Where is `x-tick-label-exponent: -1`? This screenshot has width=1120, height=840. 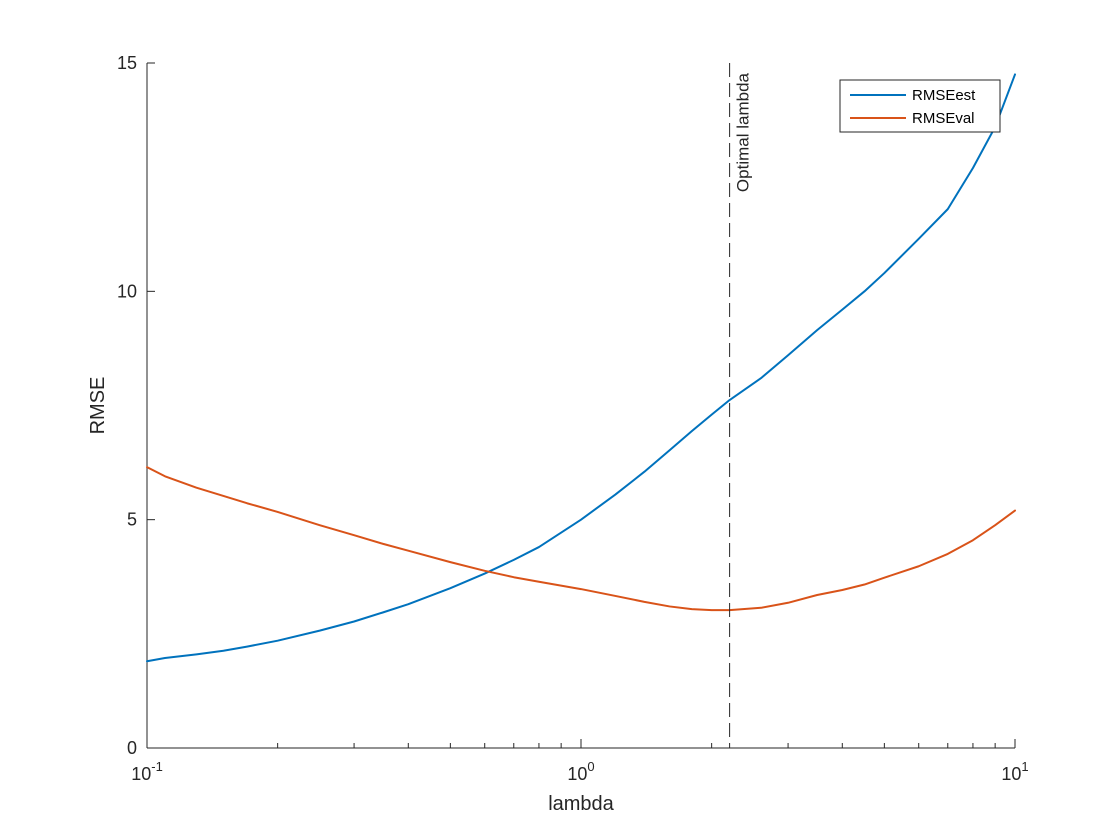
x-tick-label-exponent: -1 is located at coordinates (157, 766).